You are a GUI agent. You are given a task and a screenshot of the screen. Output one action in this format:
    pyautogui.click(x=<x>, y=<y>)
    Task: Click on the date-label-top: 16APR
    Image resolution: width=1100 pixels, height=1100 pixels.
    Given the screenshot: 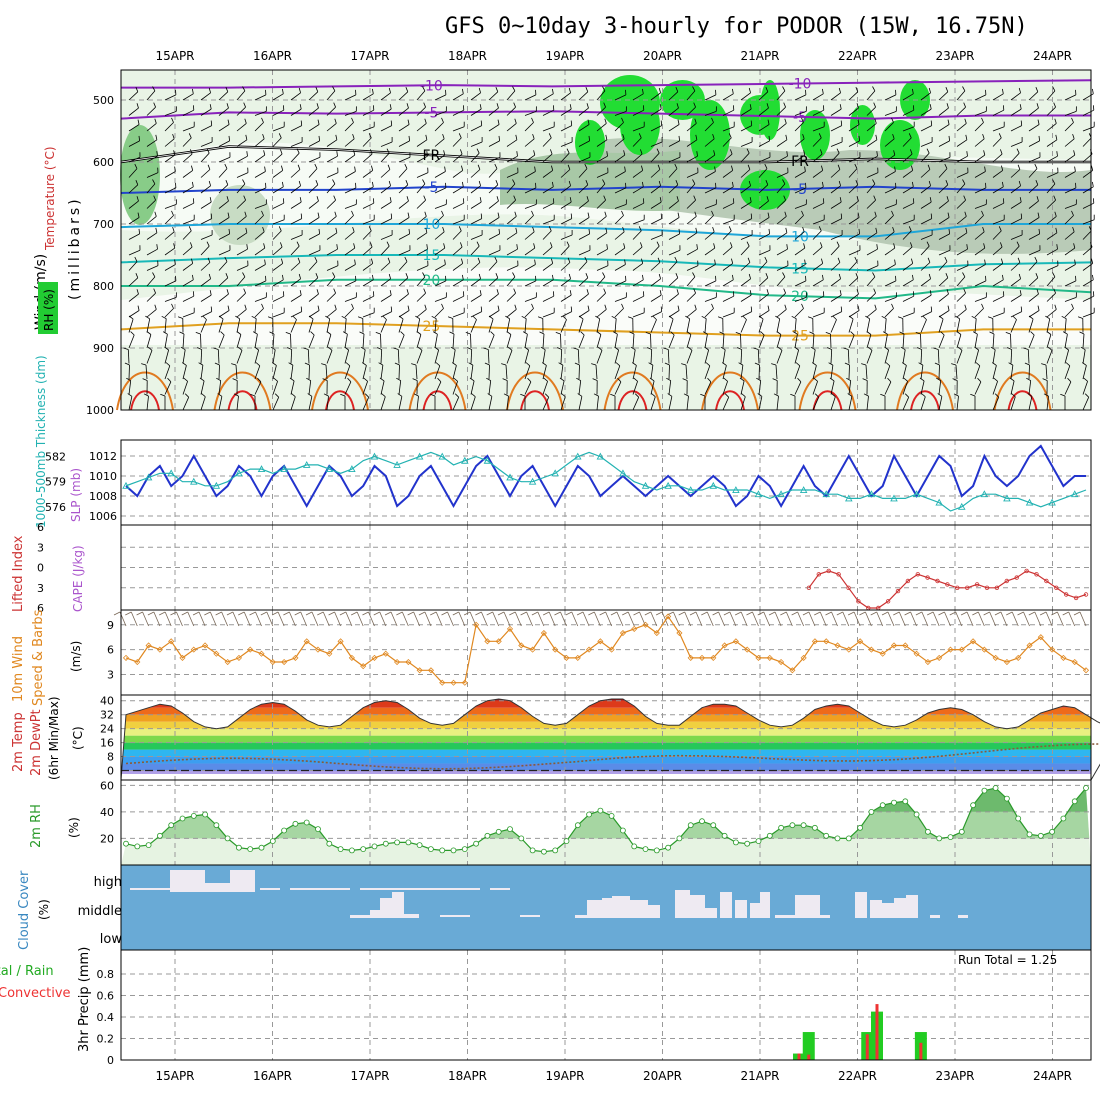 What is the action you would take?
    pyautogui.click(x=272, y=56)
    